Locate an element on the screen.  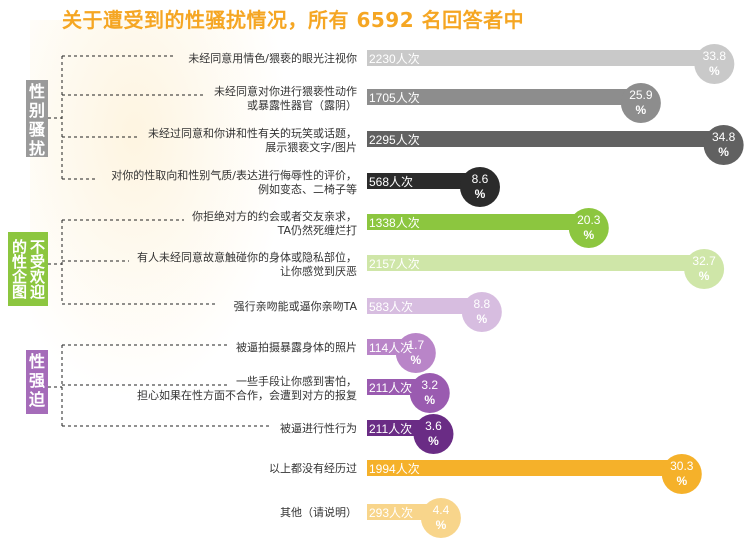
percent-label: 8.6 is located at coordinates (480, 179).